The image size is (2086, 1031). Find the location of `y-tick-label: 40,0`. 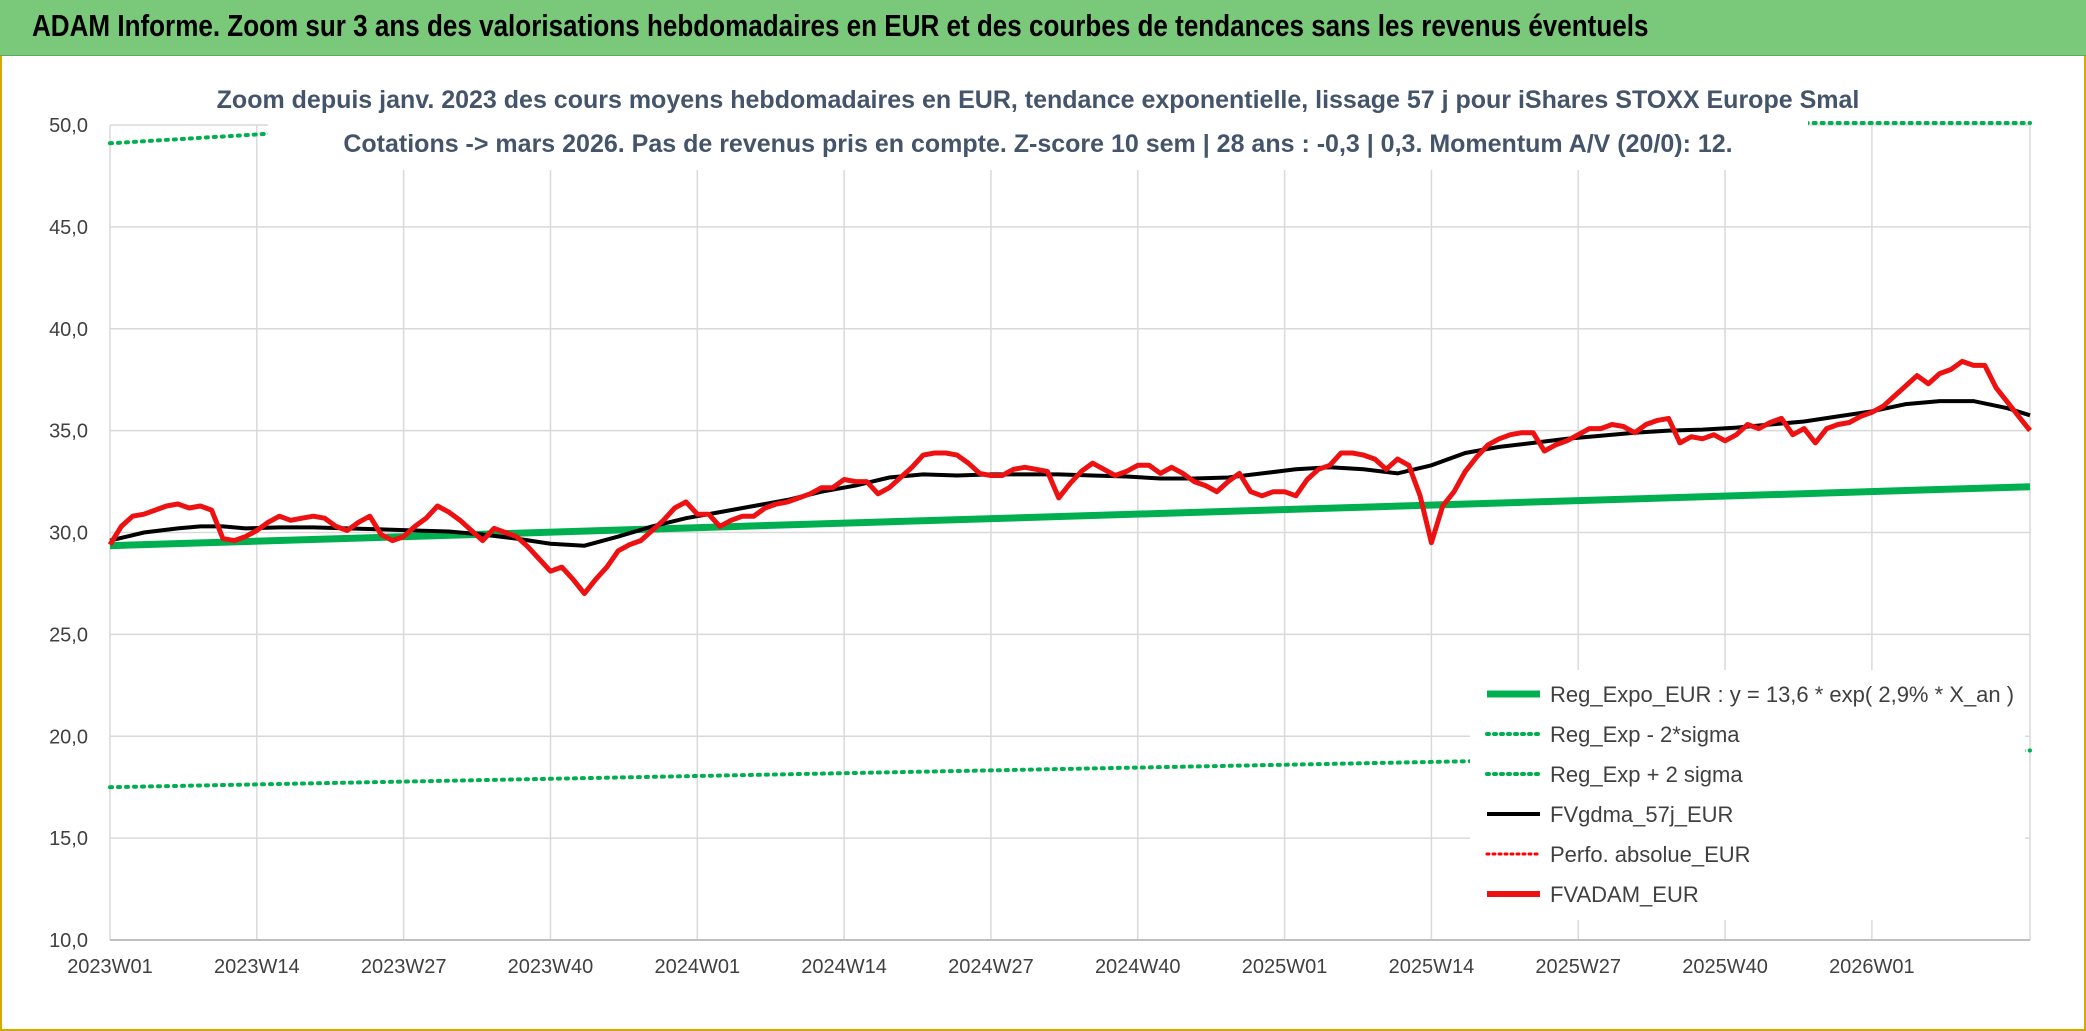

y-tick-label: 40,0 is located at coordinates (68, 330).